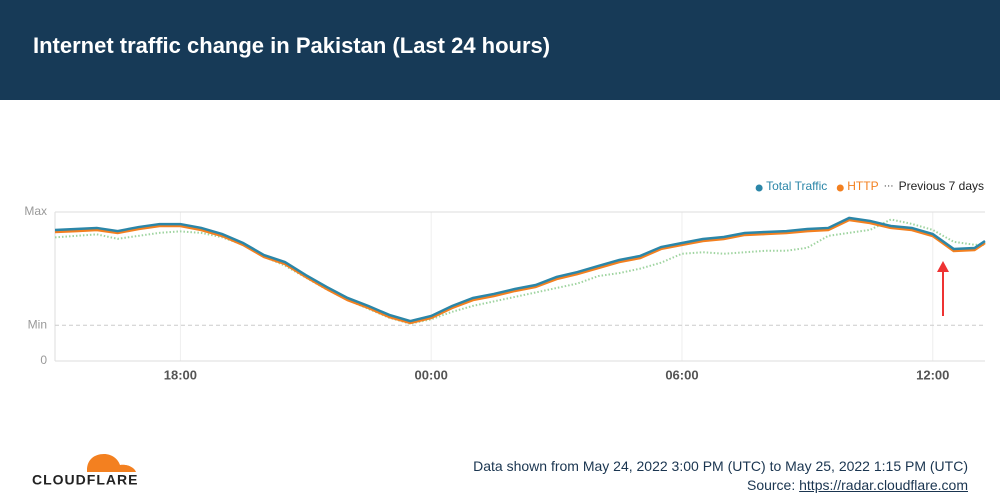 This screenshot has height=500, width=1000. I want to click on y-tick-label: 0, so click(43, 360).